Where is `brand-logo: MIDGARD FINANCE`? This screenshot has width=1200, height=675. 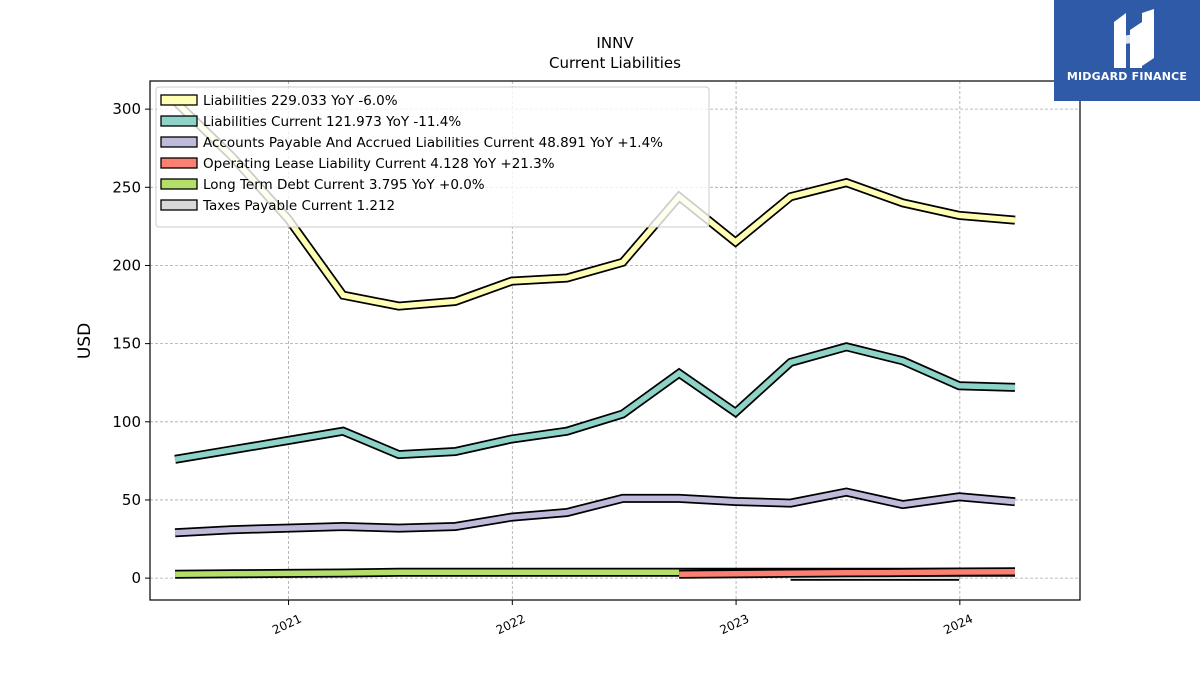 brand-logo: MIDGARD FINANCE is located at coordinates (1127, 50).